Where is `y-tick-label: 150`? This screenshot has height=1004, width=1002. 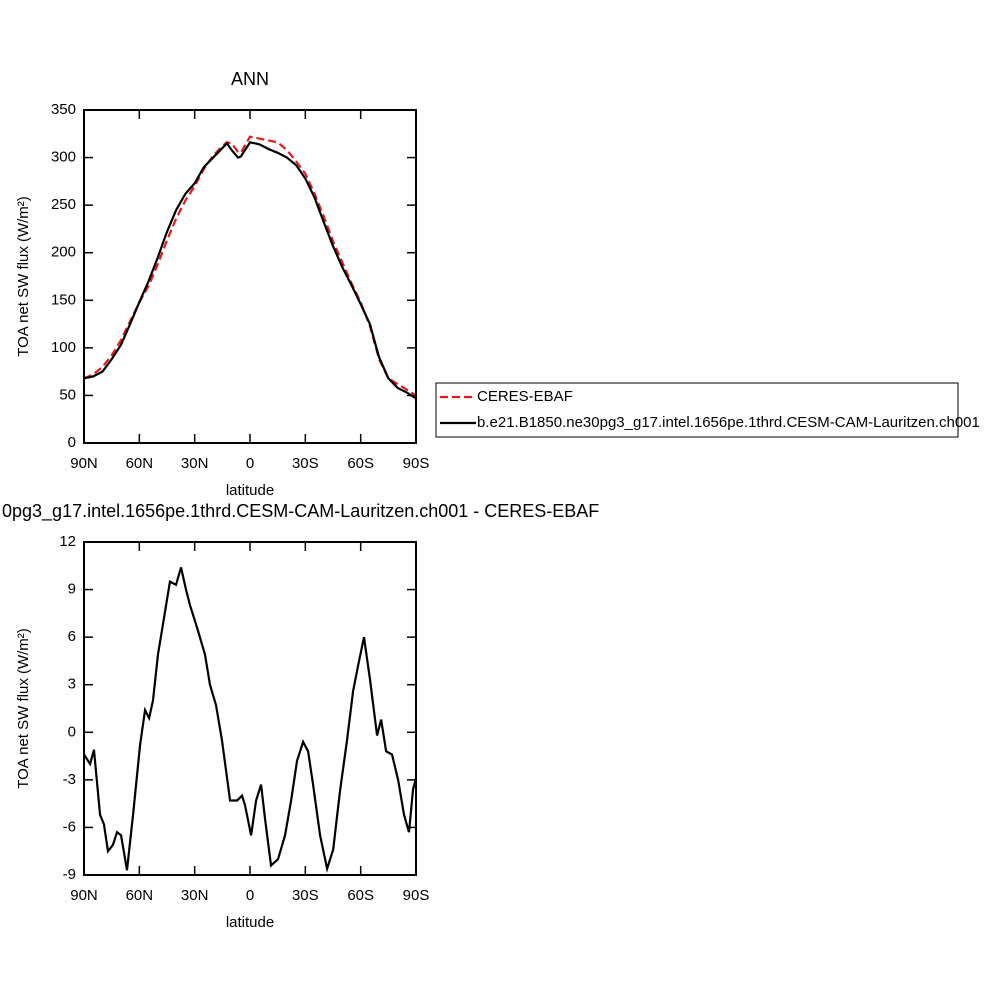
y-tick-label: 150 is located at coordinates (63, 299).